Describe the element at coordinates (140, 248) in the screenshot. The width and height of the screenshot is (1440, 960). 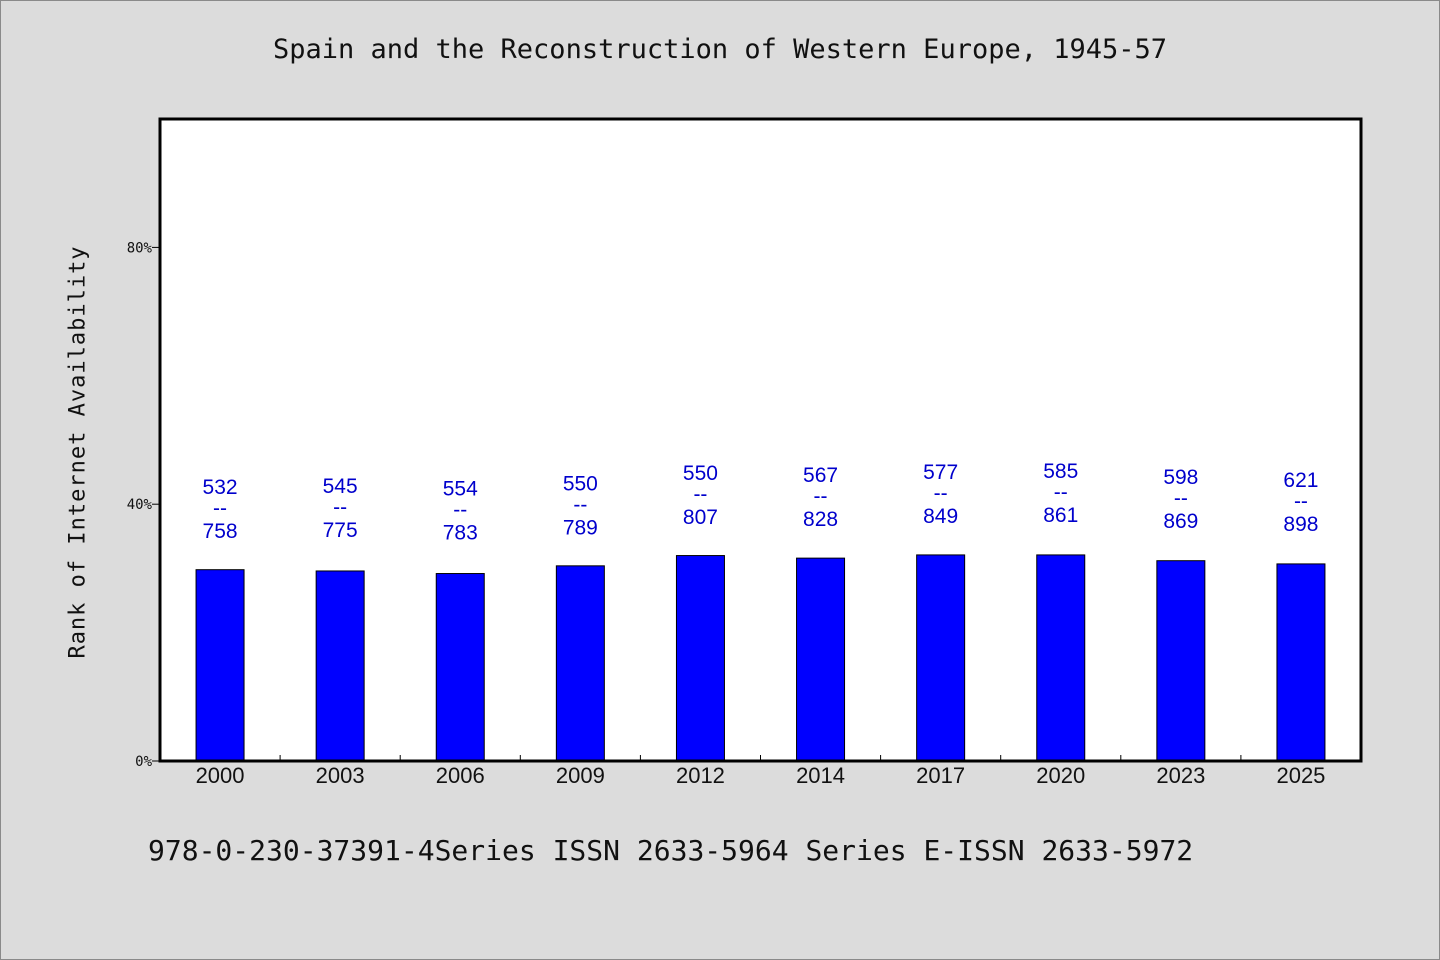
I see `y-tick-label-80: 80%` at that location.